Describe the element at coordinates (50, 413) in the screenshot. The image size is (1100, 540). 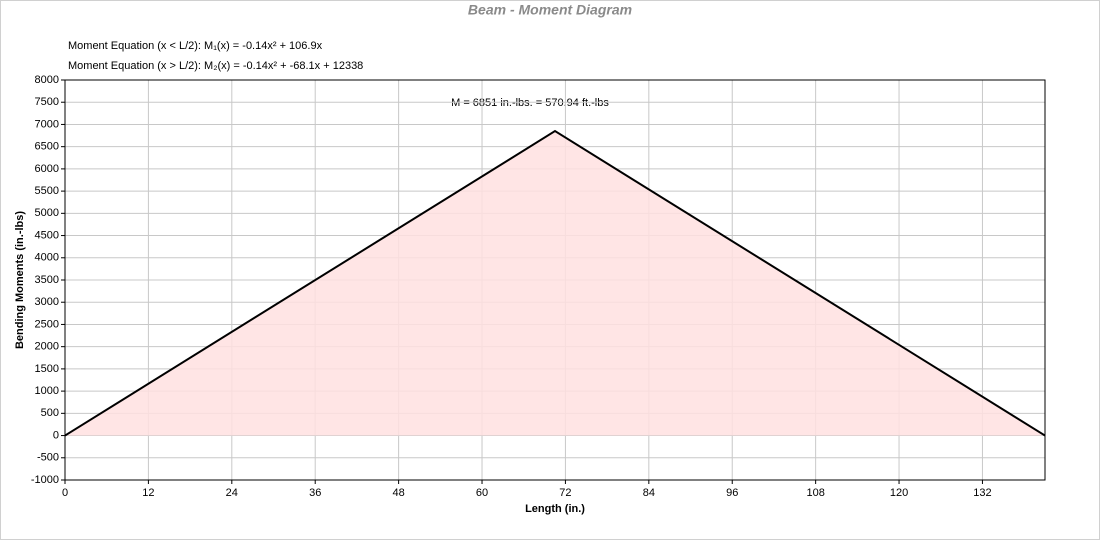
I see `y-tick-label: 500` at that location.